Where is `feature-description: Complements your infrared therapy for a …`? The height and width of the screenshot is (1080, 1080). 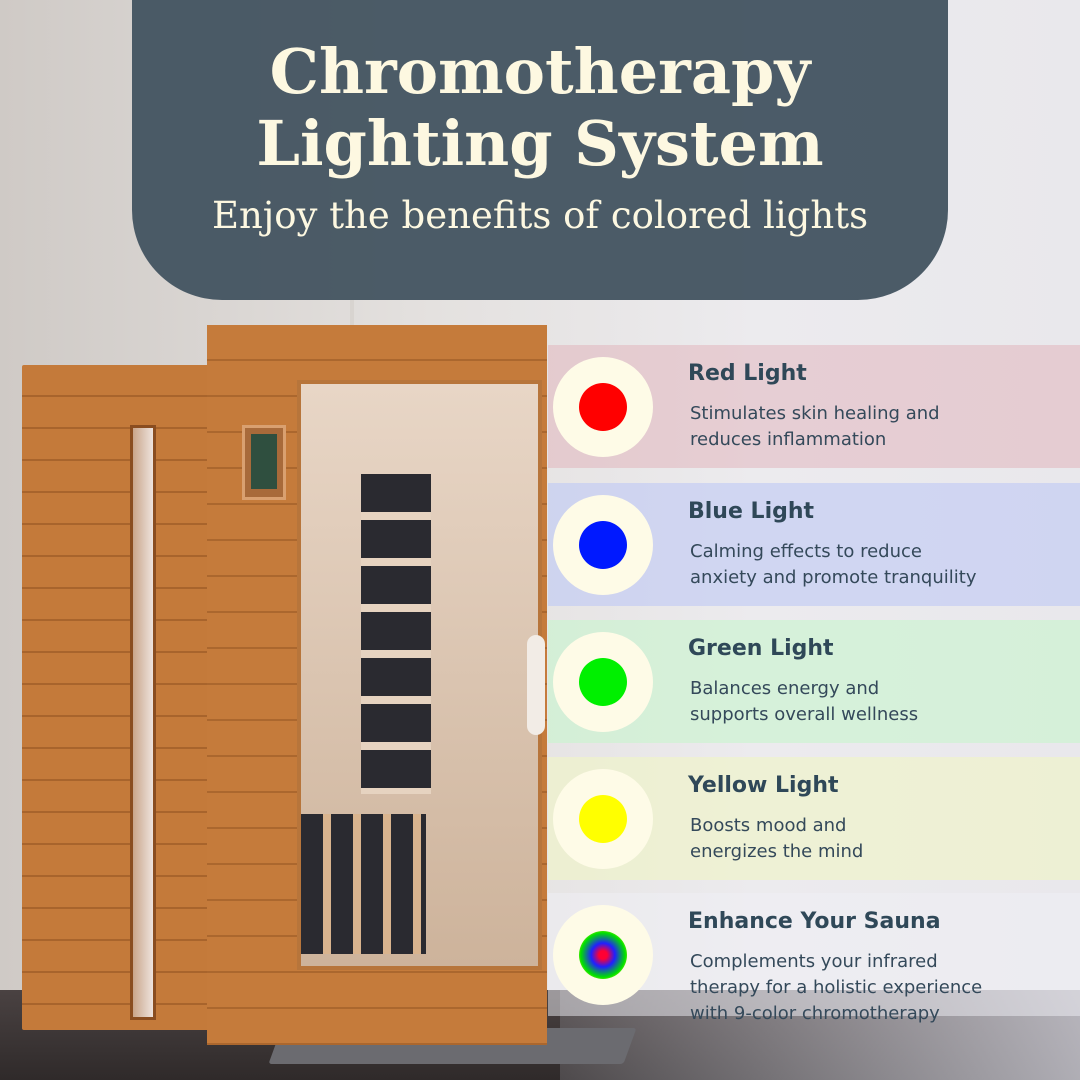 feature-description: Complements your infrared therapy for a … is located at coordinates (882, 988).